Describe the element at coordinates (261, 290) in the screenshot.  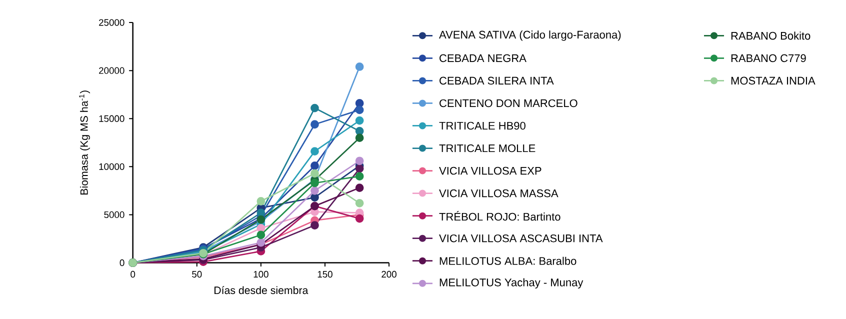
I see `x-axis-title: Días desde siembra` at that location.